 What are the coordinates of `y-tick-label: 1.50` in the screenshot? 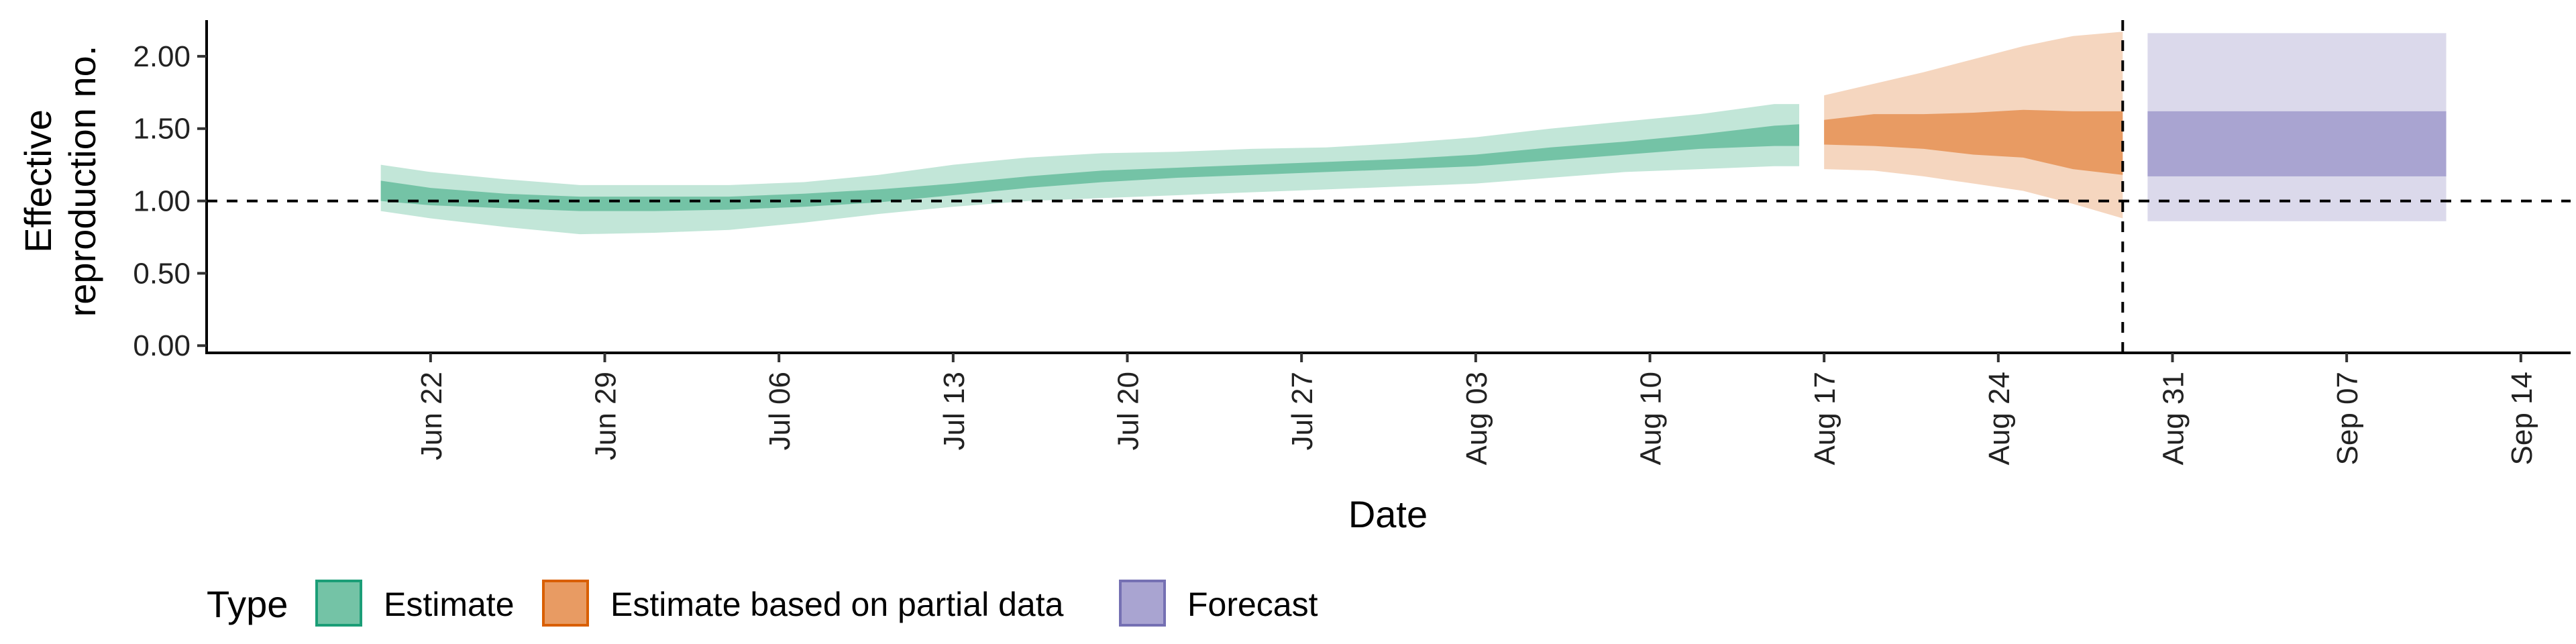 It's located at (162, 129).